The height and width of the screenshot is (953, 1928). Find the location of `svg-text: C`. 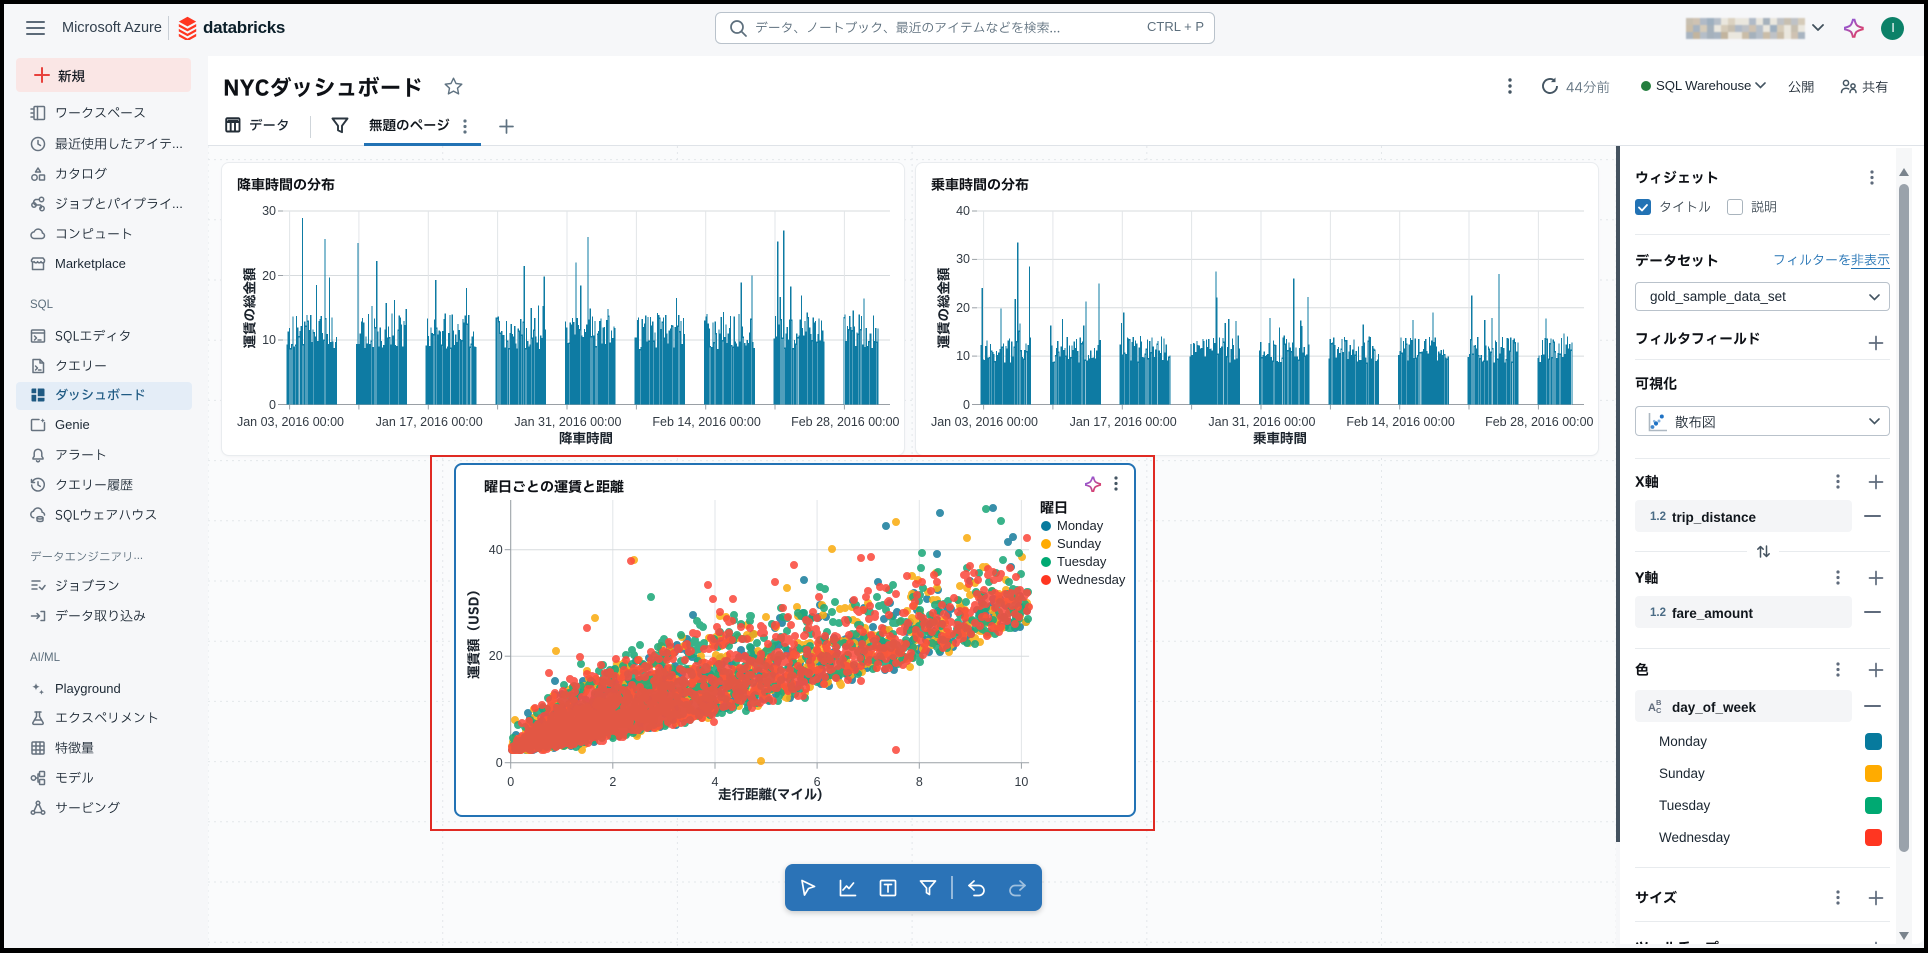

svg-text: C is located at coordinates (1659, 710).